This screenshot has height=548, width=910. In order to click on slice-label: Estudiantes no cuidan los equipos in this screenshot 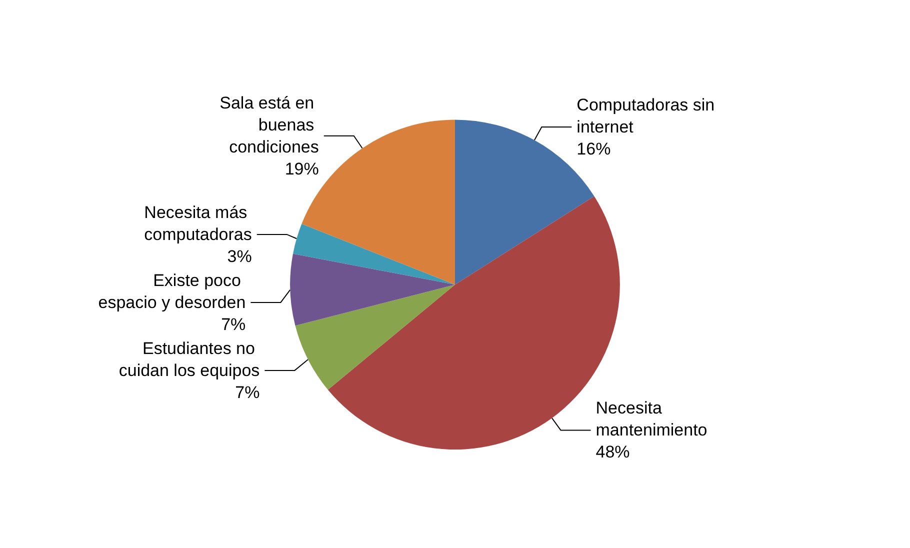, I will do `click(189, 359)`.